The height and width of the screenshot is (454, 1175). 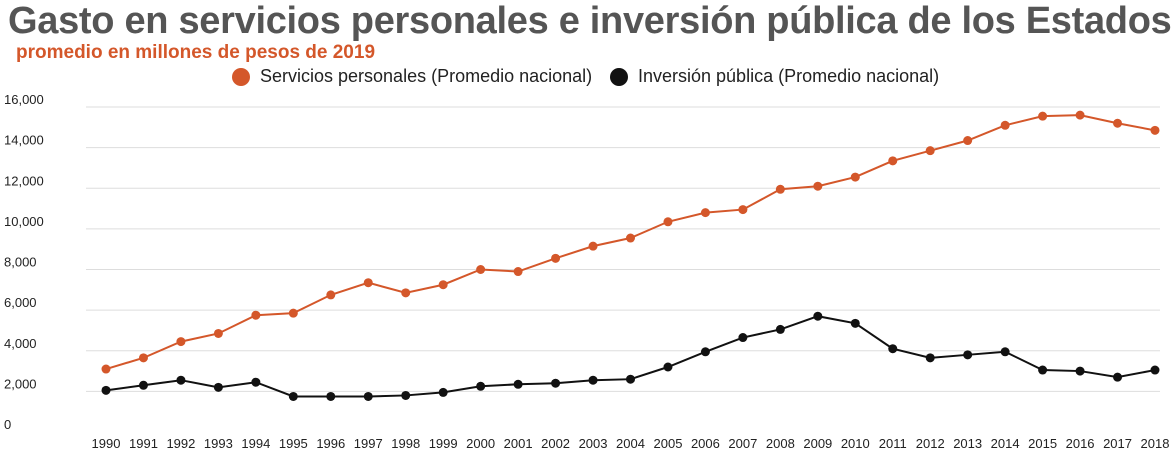 I want to click on x-tick-label: 1995, so click(x=293, y=443).